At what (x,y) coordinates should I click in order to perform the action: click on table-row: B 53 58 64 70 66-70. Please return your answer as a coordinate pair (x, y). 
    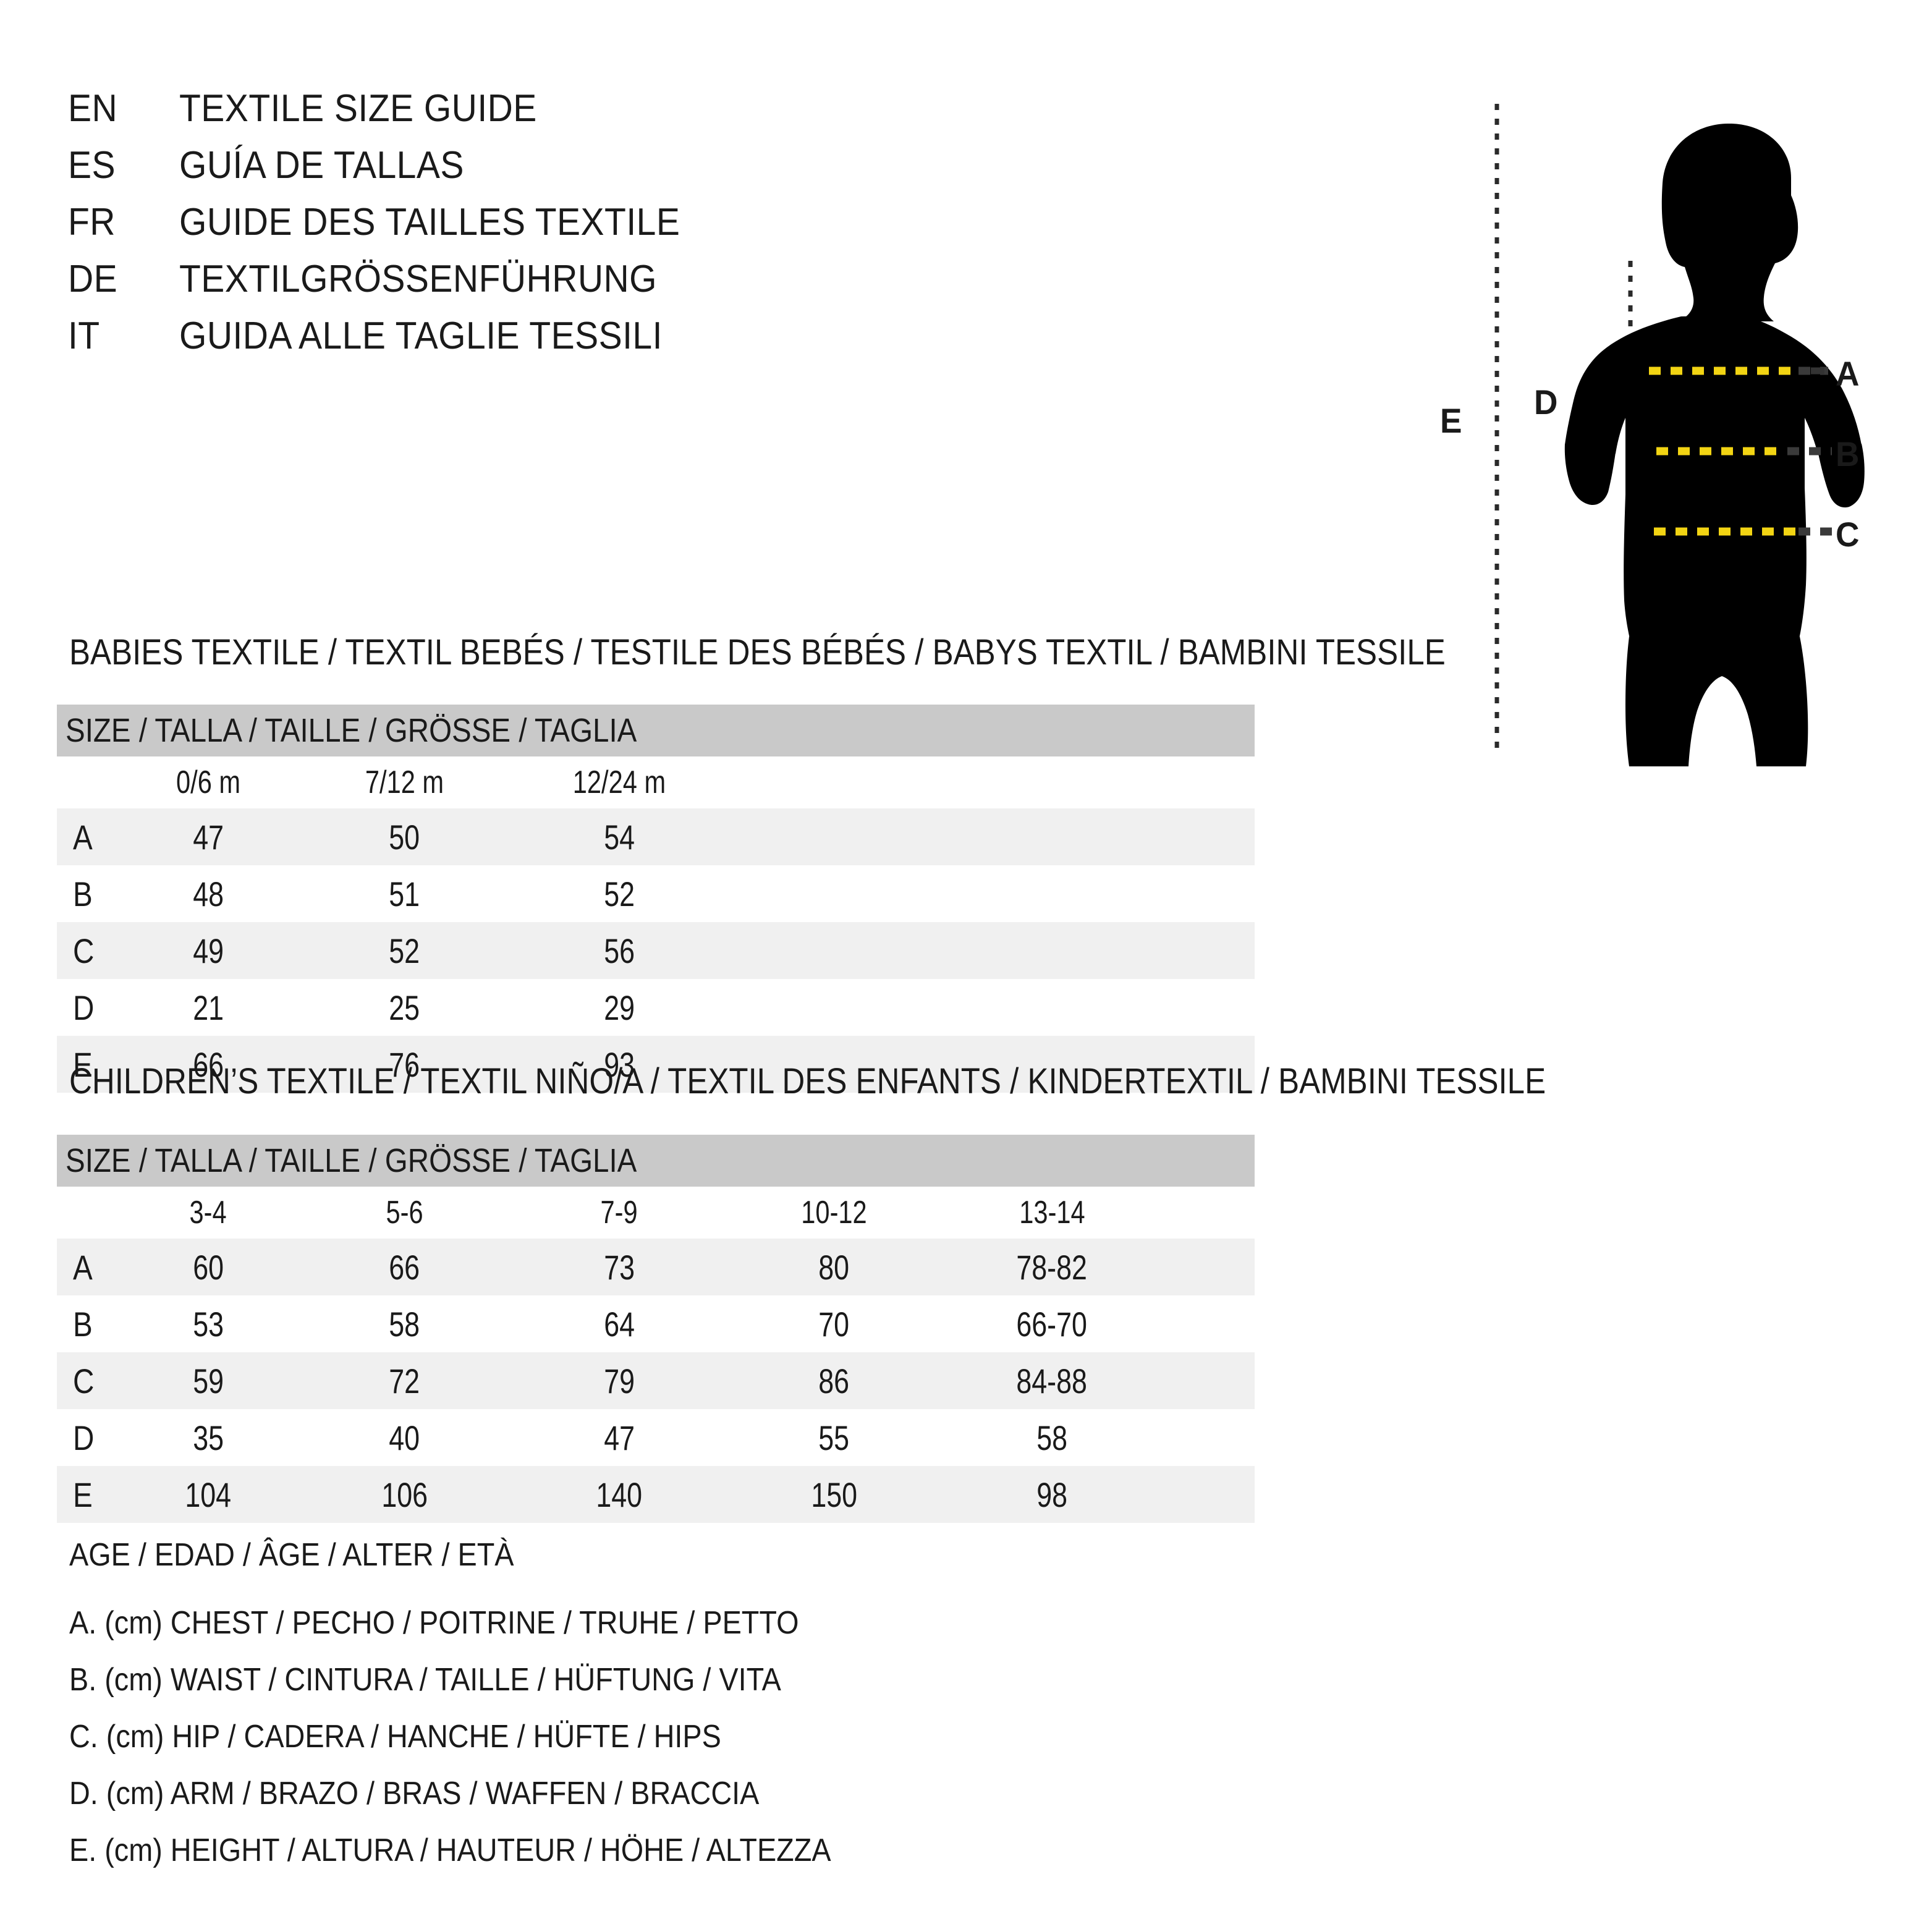
    Looking at the image, I should click on (656, 1323).